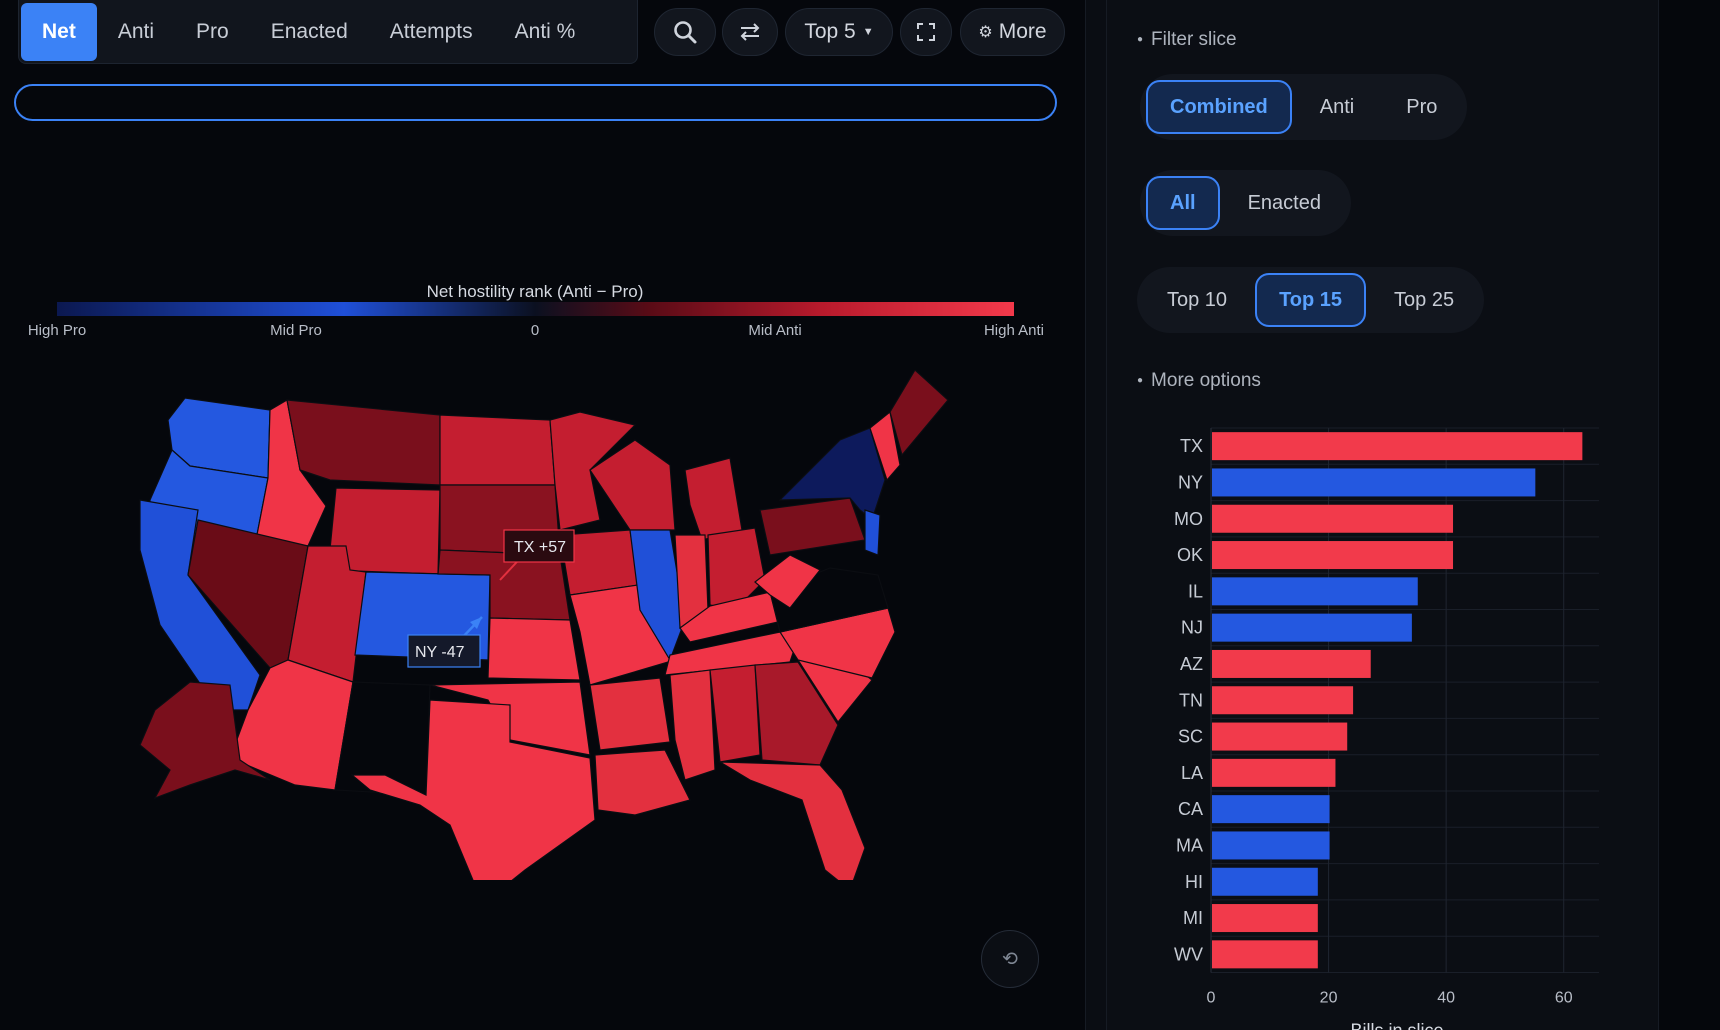 The height and width of the screenshot is (1030, 1720). I want to click on search-icon, so click(685, 32).